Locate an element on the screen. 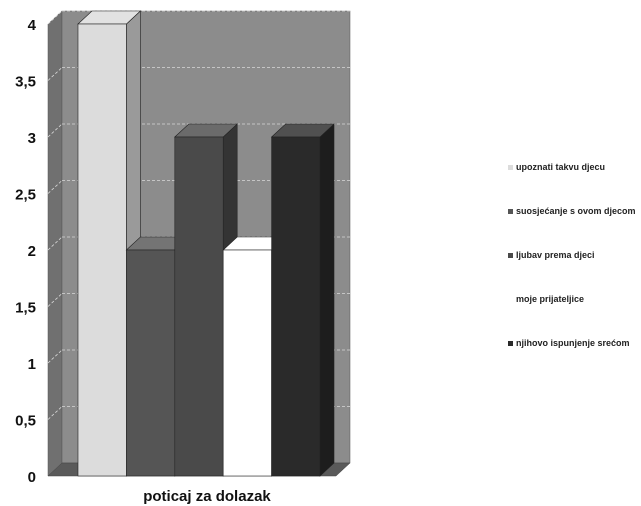 This screenshot has height=506, width=641. y-axis-ticks: 0 0,5 1 1,5 2 2,5 3 3,5 4 is located at coordinates (26, 251).